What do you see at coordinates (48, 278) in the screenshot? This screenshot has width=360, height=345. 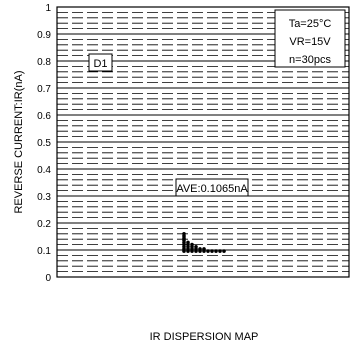 I see `y-tick-label: 0` at bounding box center [48, 278].